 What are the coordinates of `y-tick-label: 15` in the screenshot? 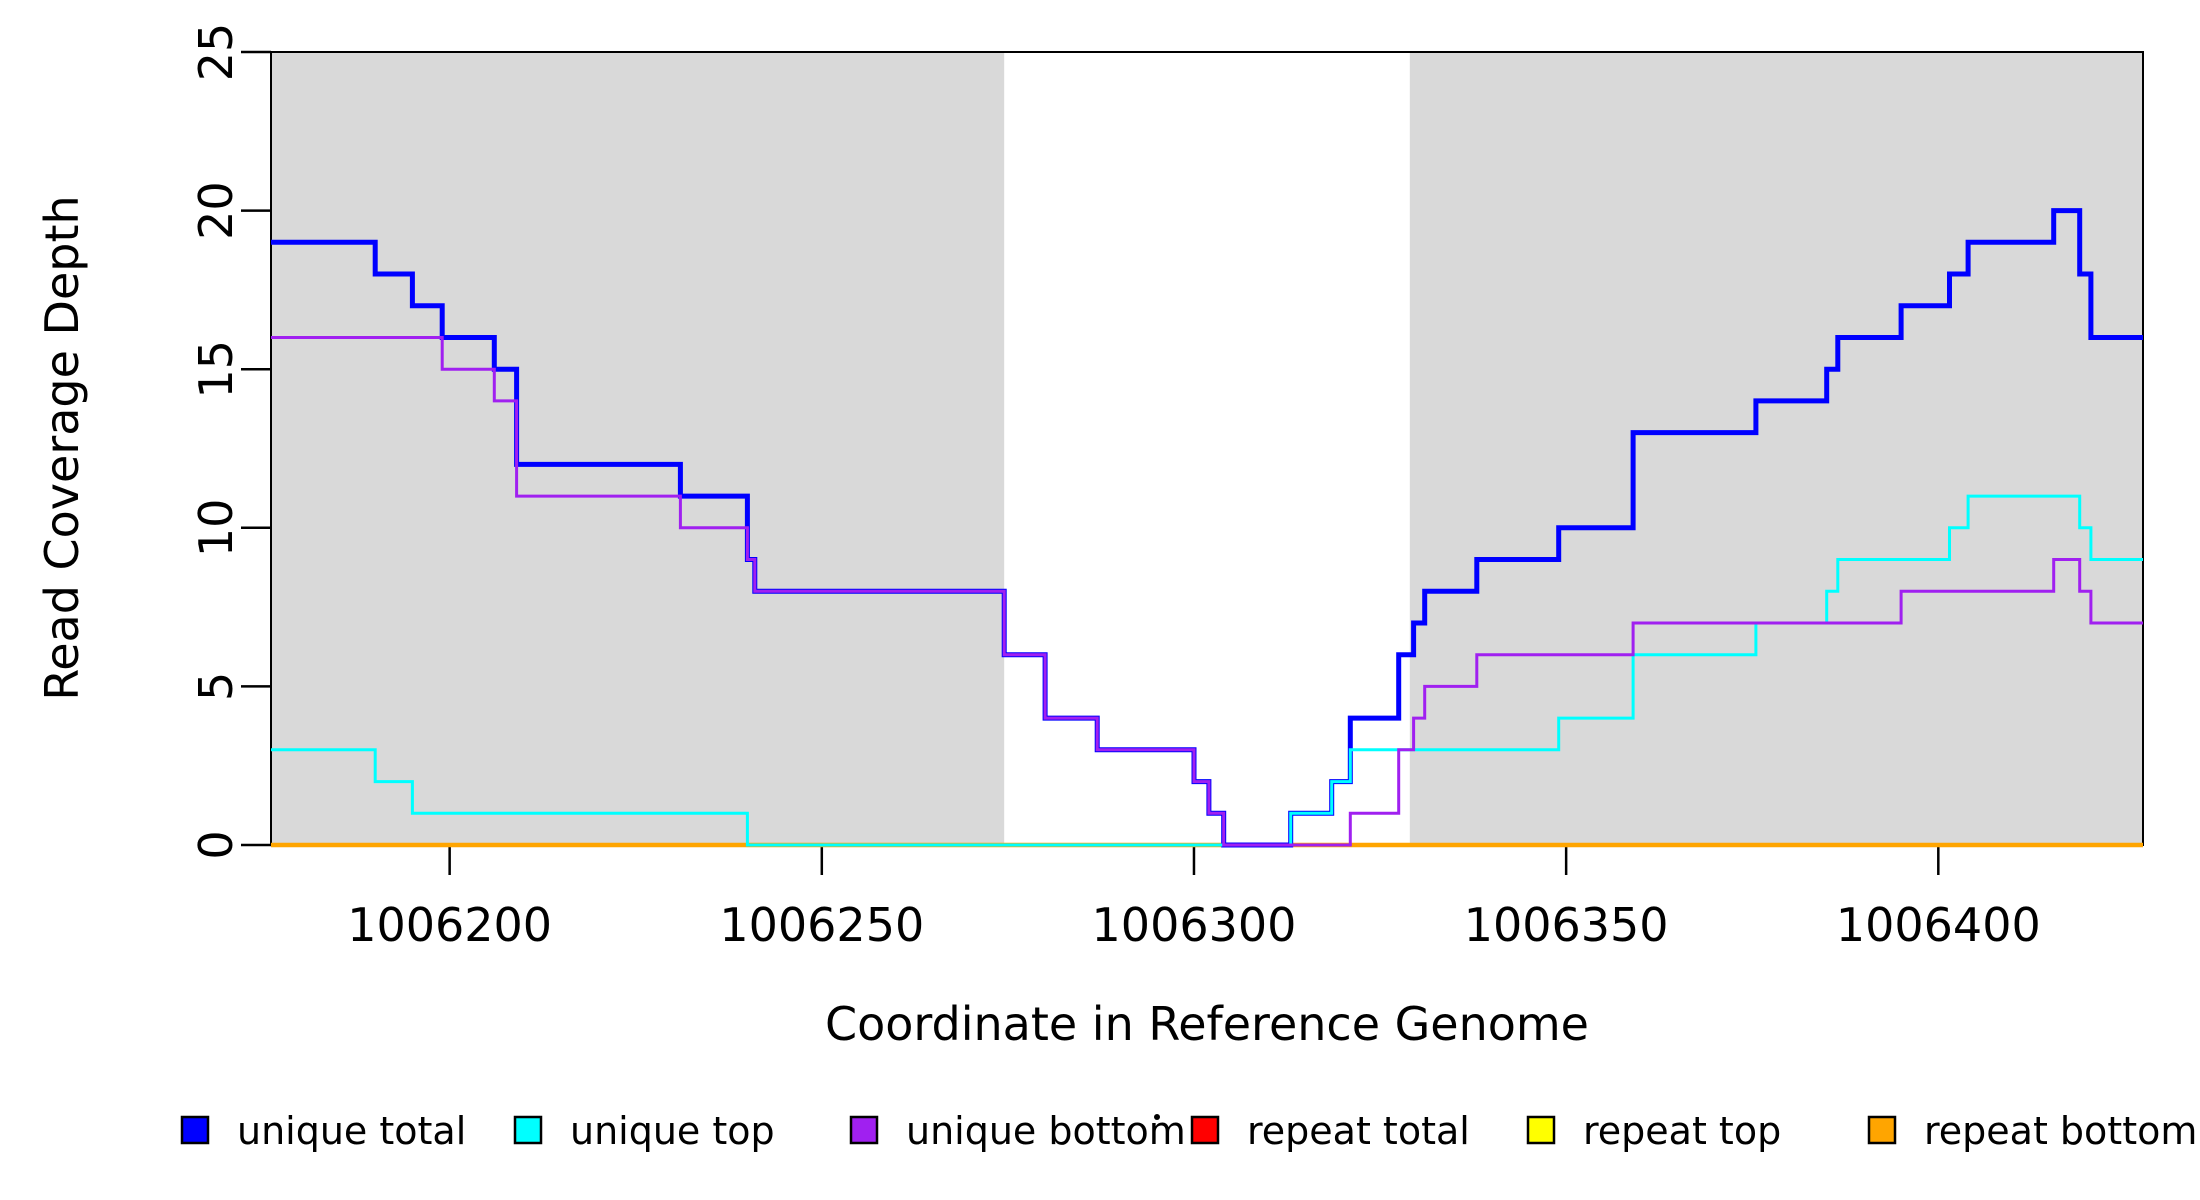 It's located at (216, 369).